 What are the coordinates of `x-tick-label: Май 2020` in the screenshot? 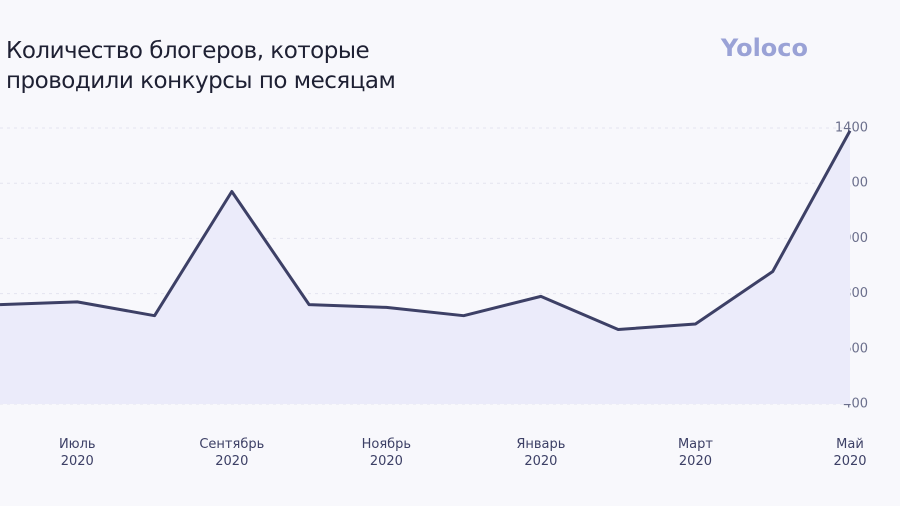 It's located at (850, 453).